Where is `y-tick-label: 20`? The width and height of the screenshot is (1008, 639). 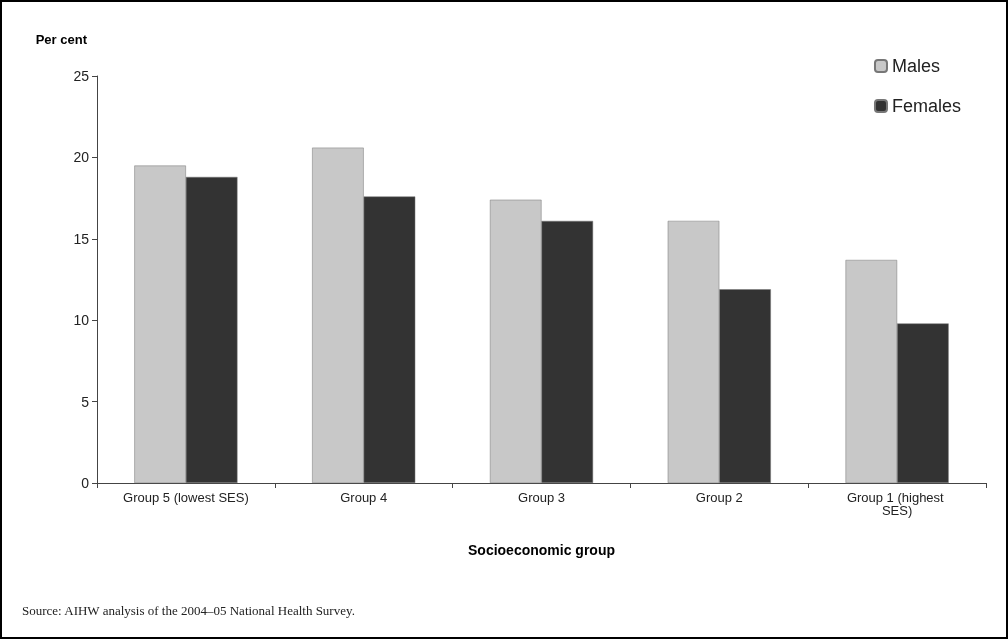 y-tick-label: 20 is located at coordinates (81, 157).